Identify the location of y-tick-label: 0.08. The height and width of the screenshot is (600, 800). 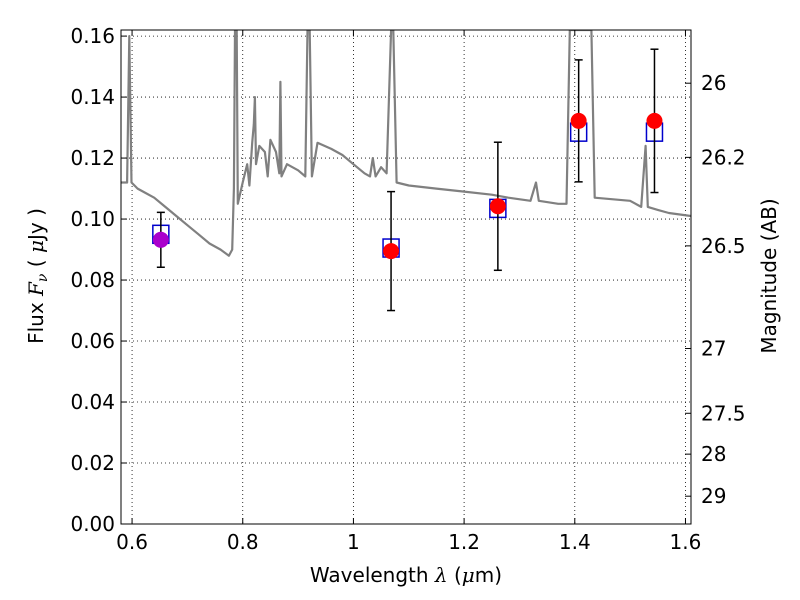
(92, 280).